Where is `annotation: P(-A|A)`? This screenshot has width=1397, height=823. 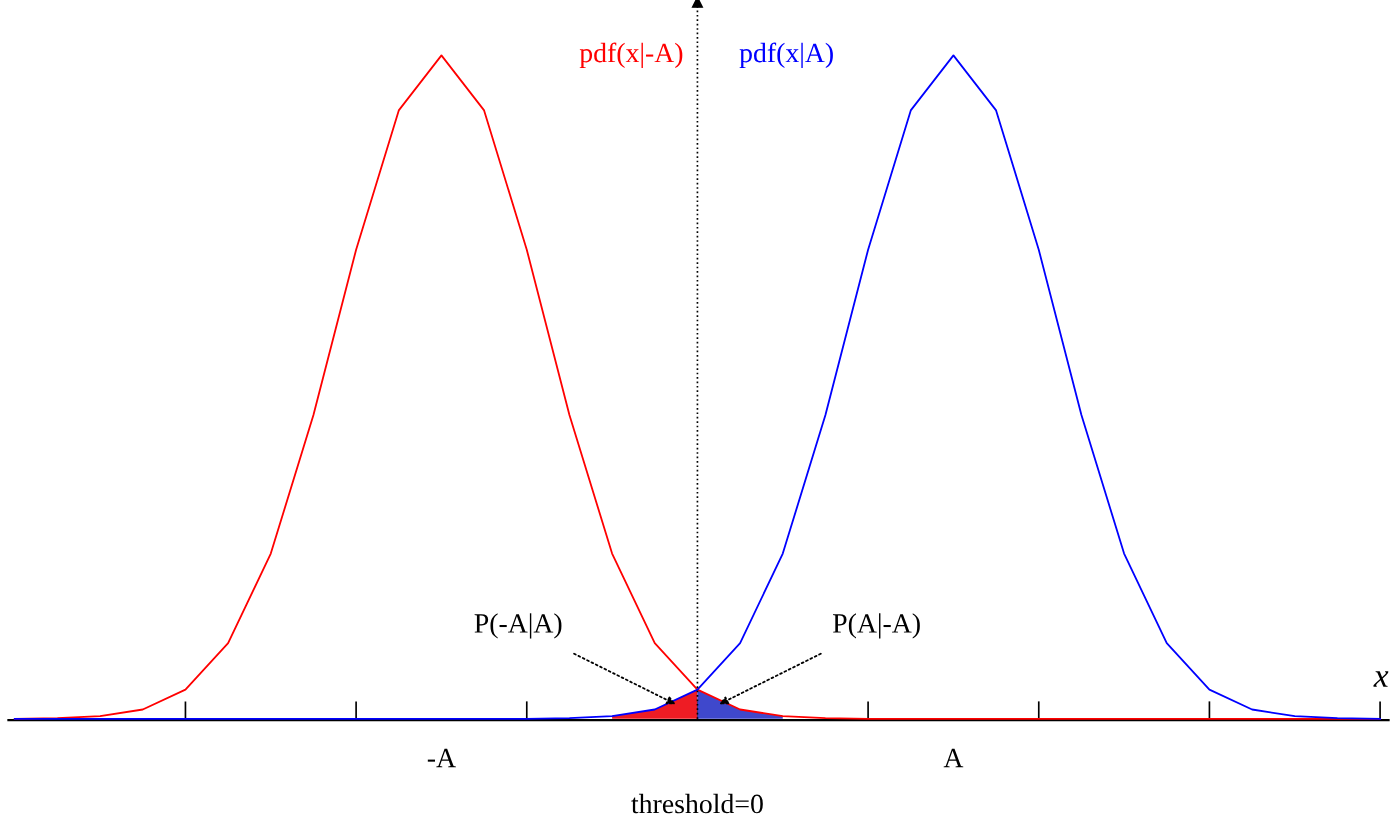
annotation: P(-A|A) is located at coordinates (518, 626).